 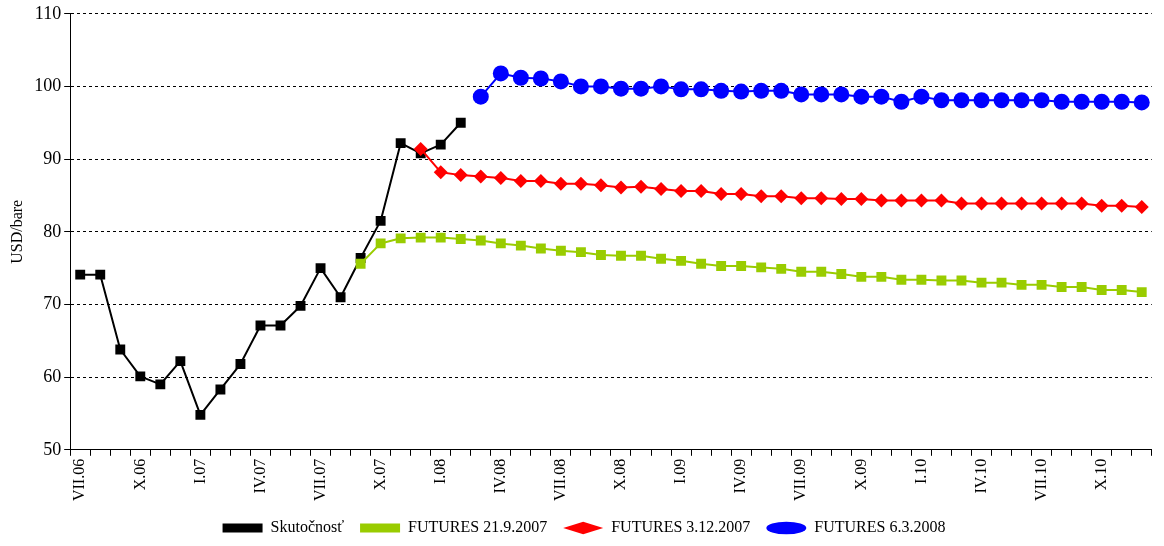 I want to click on x-tick-label: VII.06, so click(x=79, y=480).